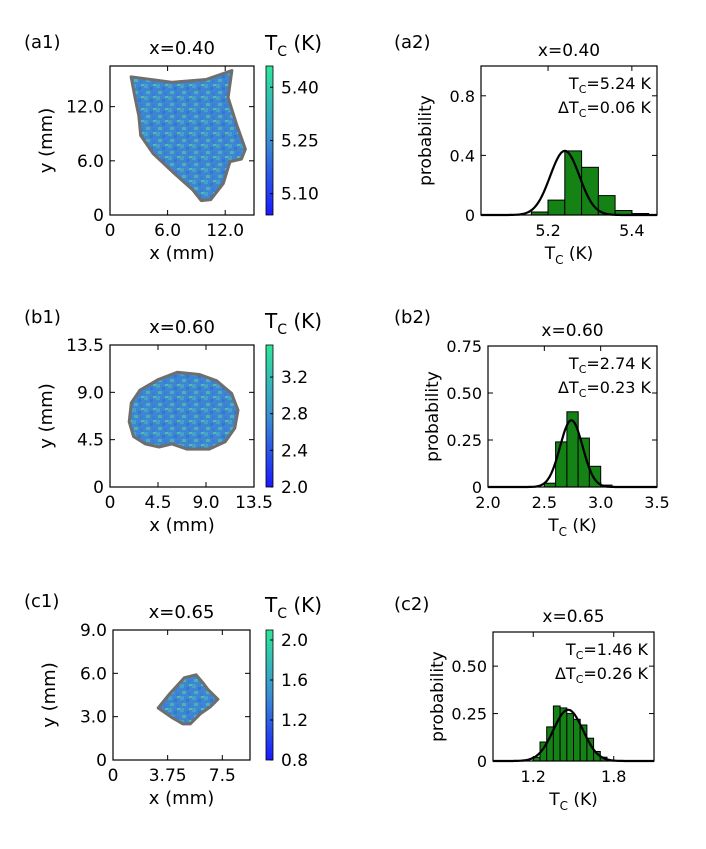 The width and height of the screenshot is (706, 849). What do you see at coordinates (605, 109) in the screenshot?
I see `annotation-delta-tc: ΔTC=0.06 K` at bounding box center [605, 109].